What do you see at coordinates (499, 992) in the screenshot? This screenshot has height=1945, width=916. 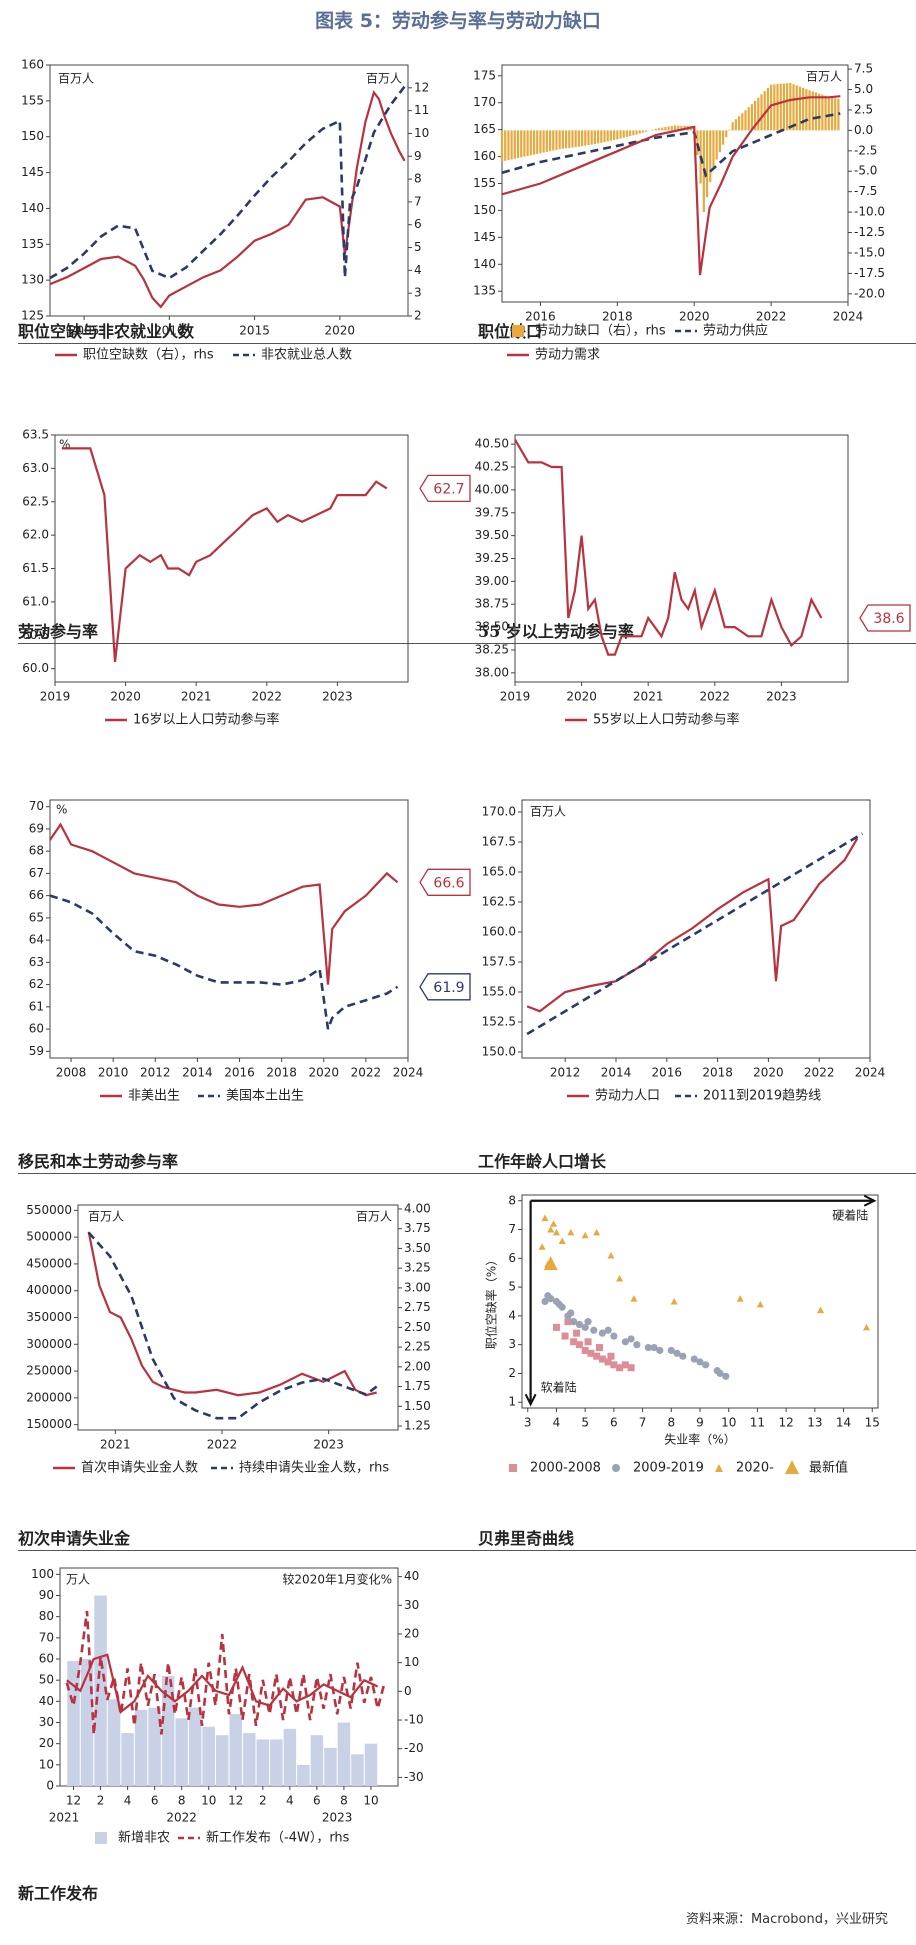 I see `c6-ytick-left-label: 155.0` at bounding box center [499, 992].